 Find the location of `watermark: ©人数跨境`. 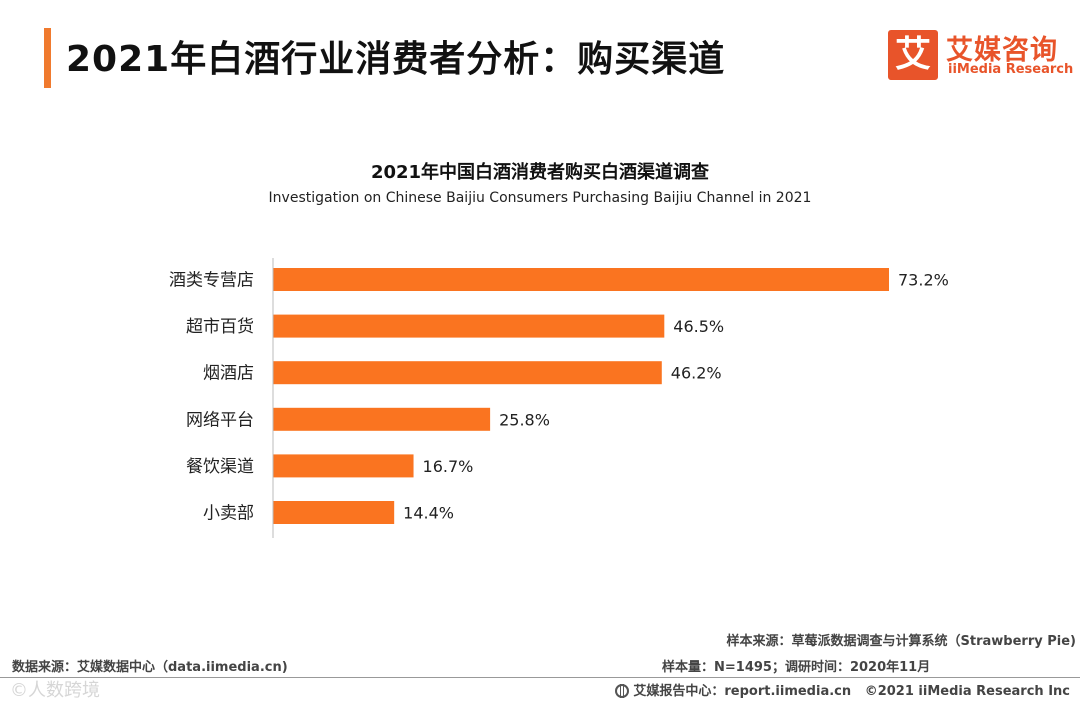

watermark: ©人数跨境 is located at coordinates (55, 690).